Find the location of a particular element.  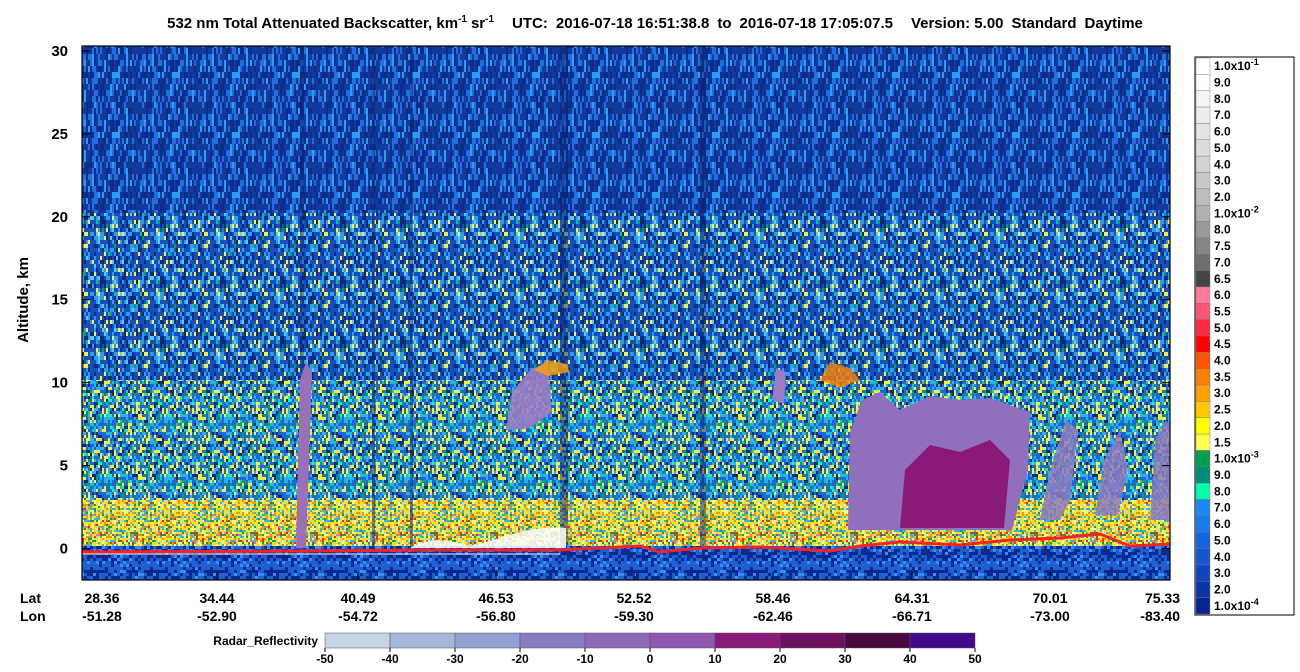

colorbar-label: 5.5 is located at coordinates (1222, 311).